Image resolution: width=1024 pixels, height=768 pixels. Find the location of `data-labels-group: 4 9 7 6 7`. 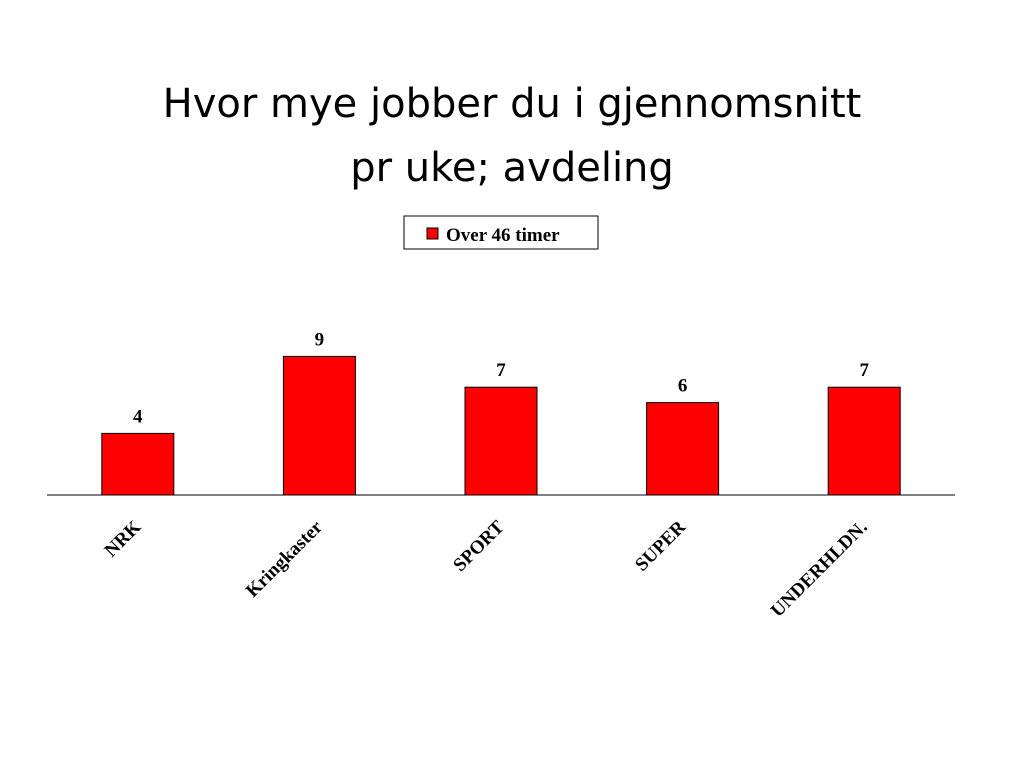

data-labels-group: 4 9 7 6 7 is located at coordinates (501, 378).